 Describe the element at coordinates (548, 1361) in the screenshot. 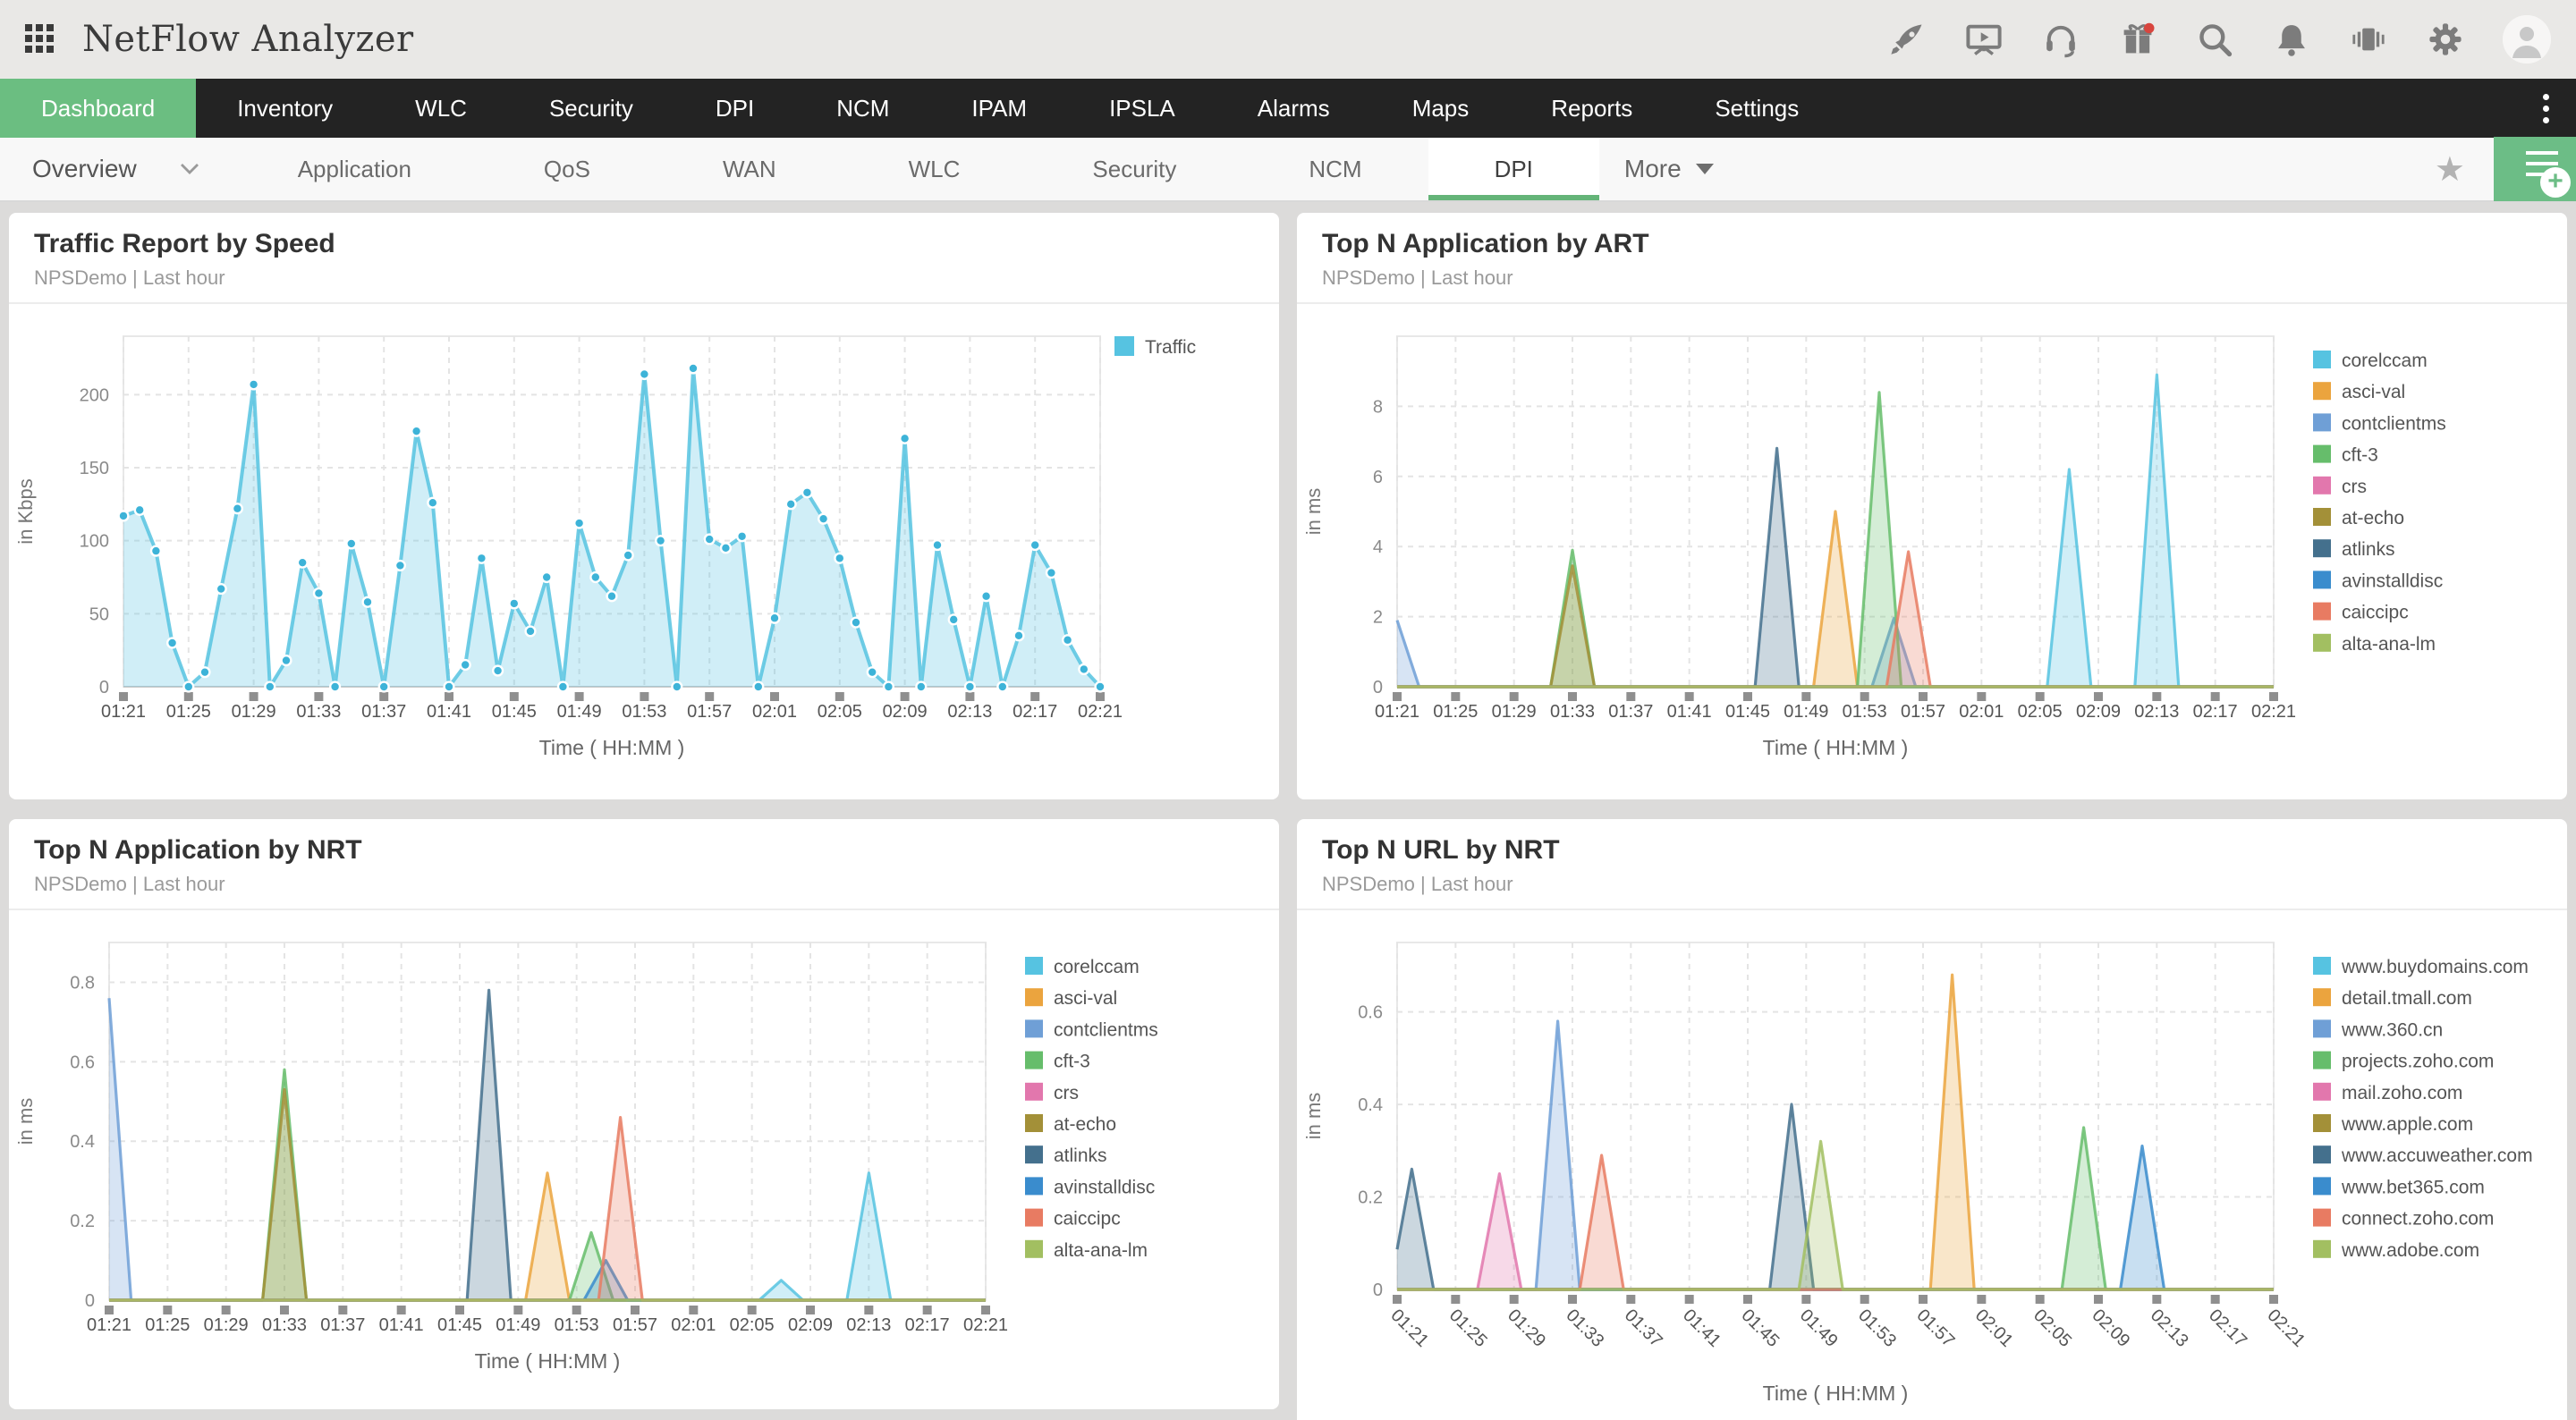

I see `svg-text: Time ( HH:MM )` at that location.